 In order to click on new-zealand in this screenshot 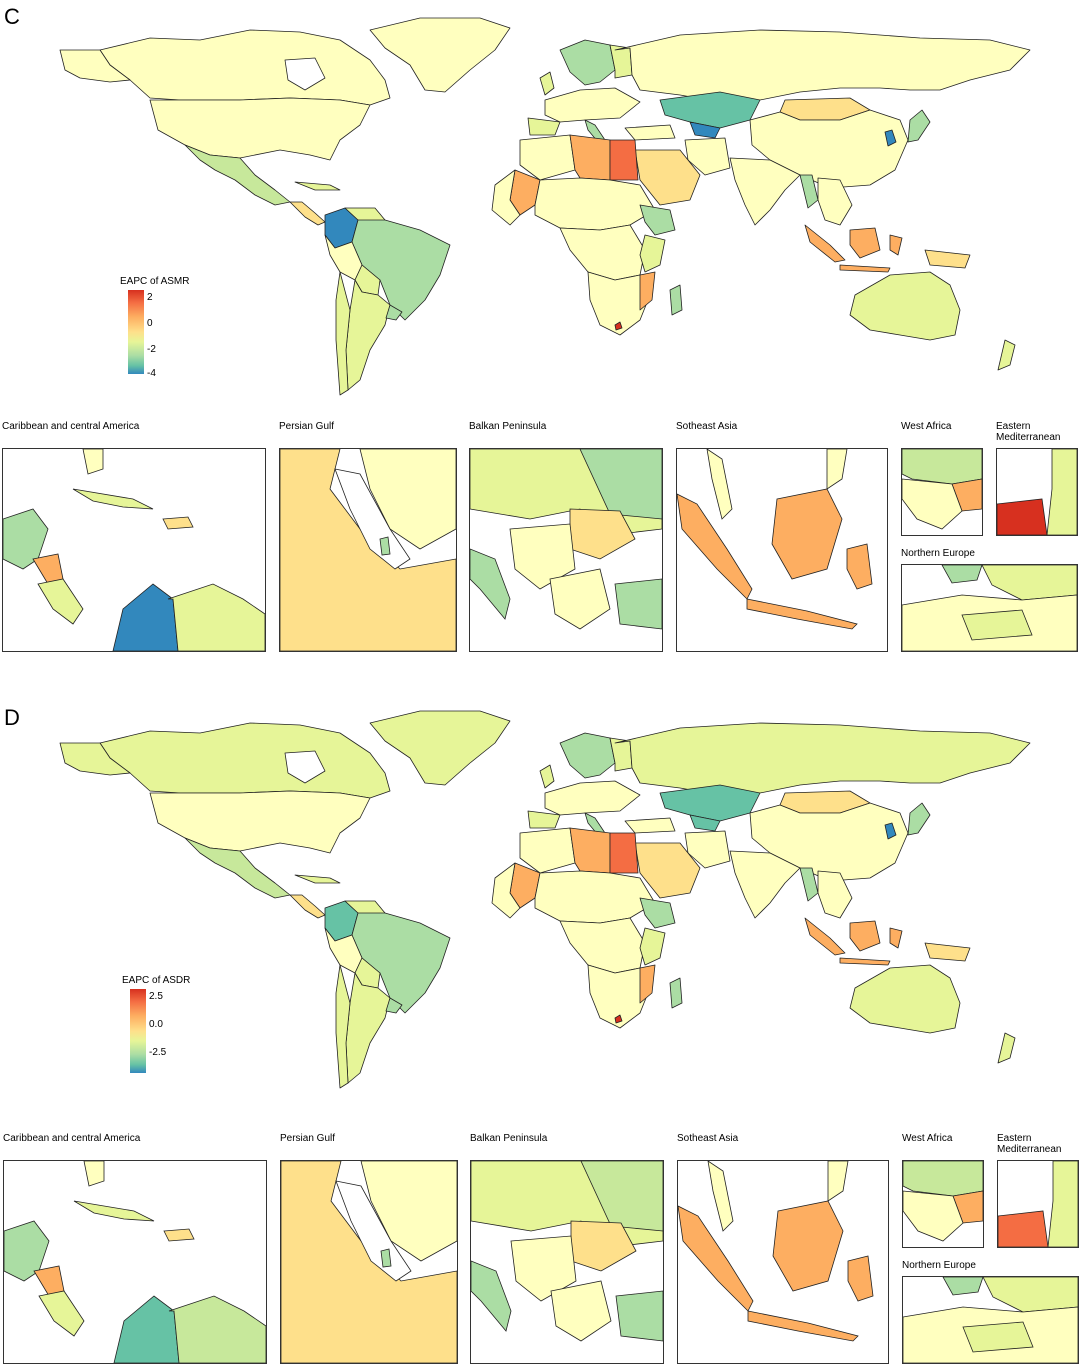, I will do `click(1006, 355)`.